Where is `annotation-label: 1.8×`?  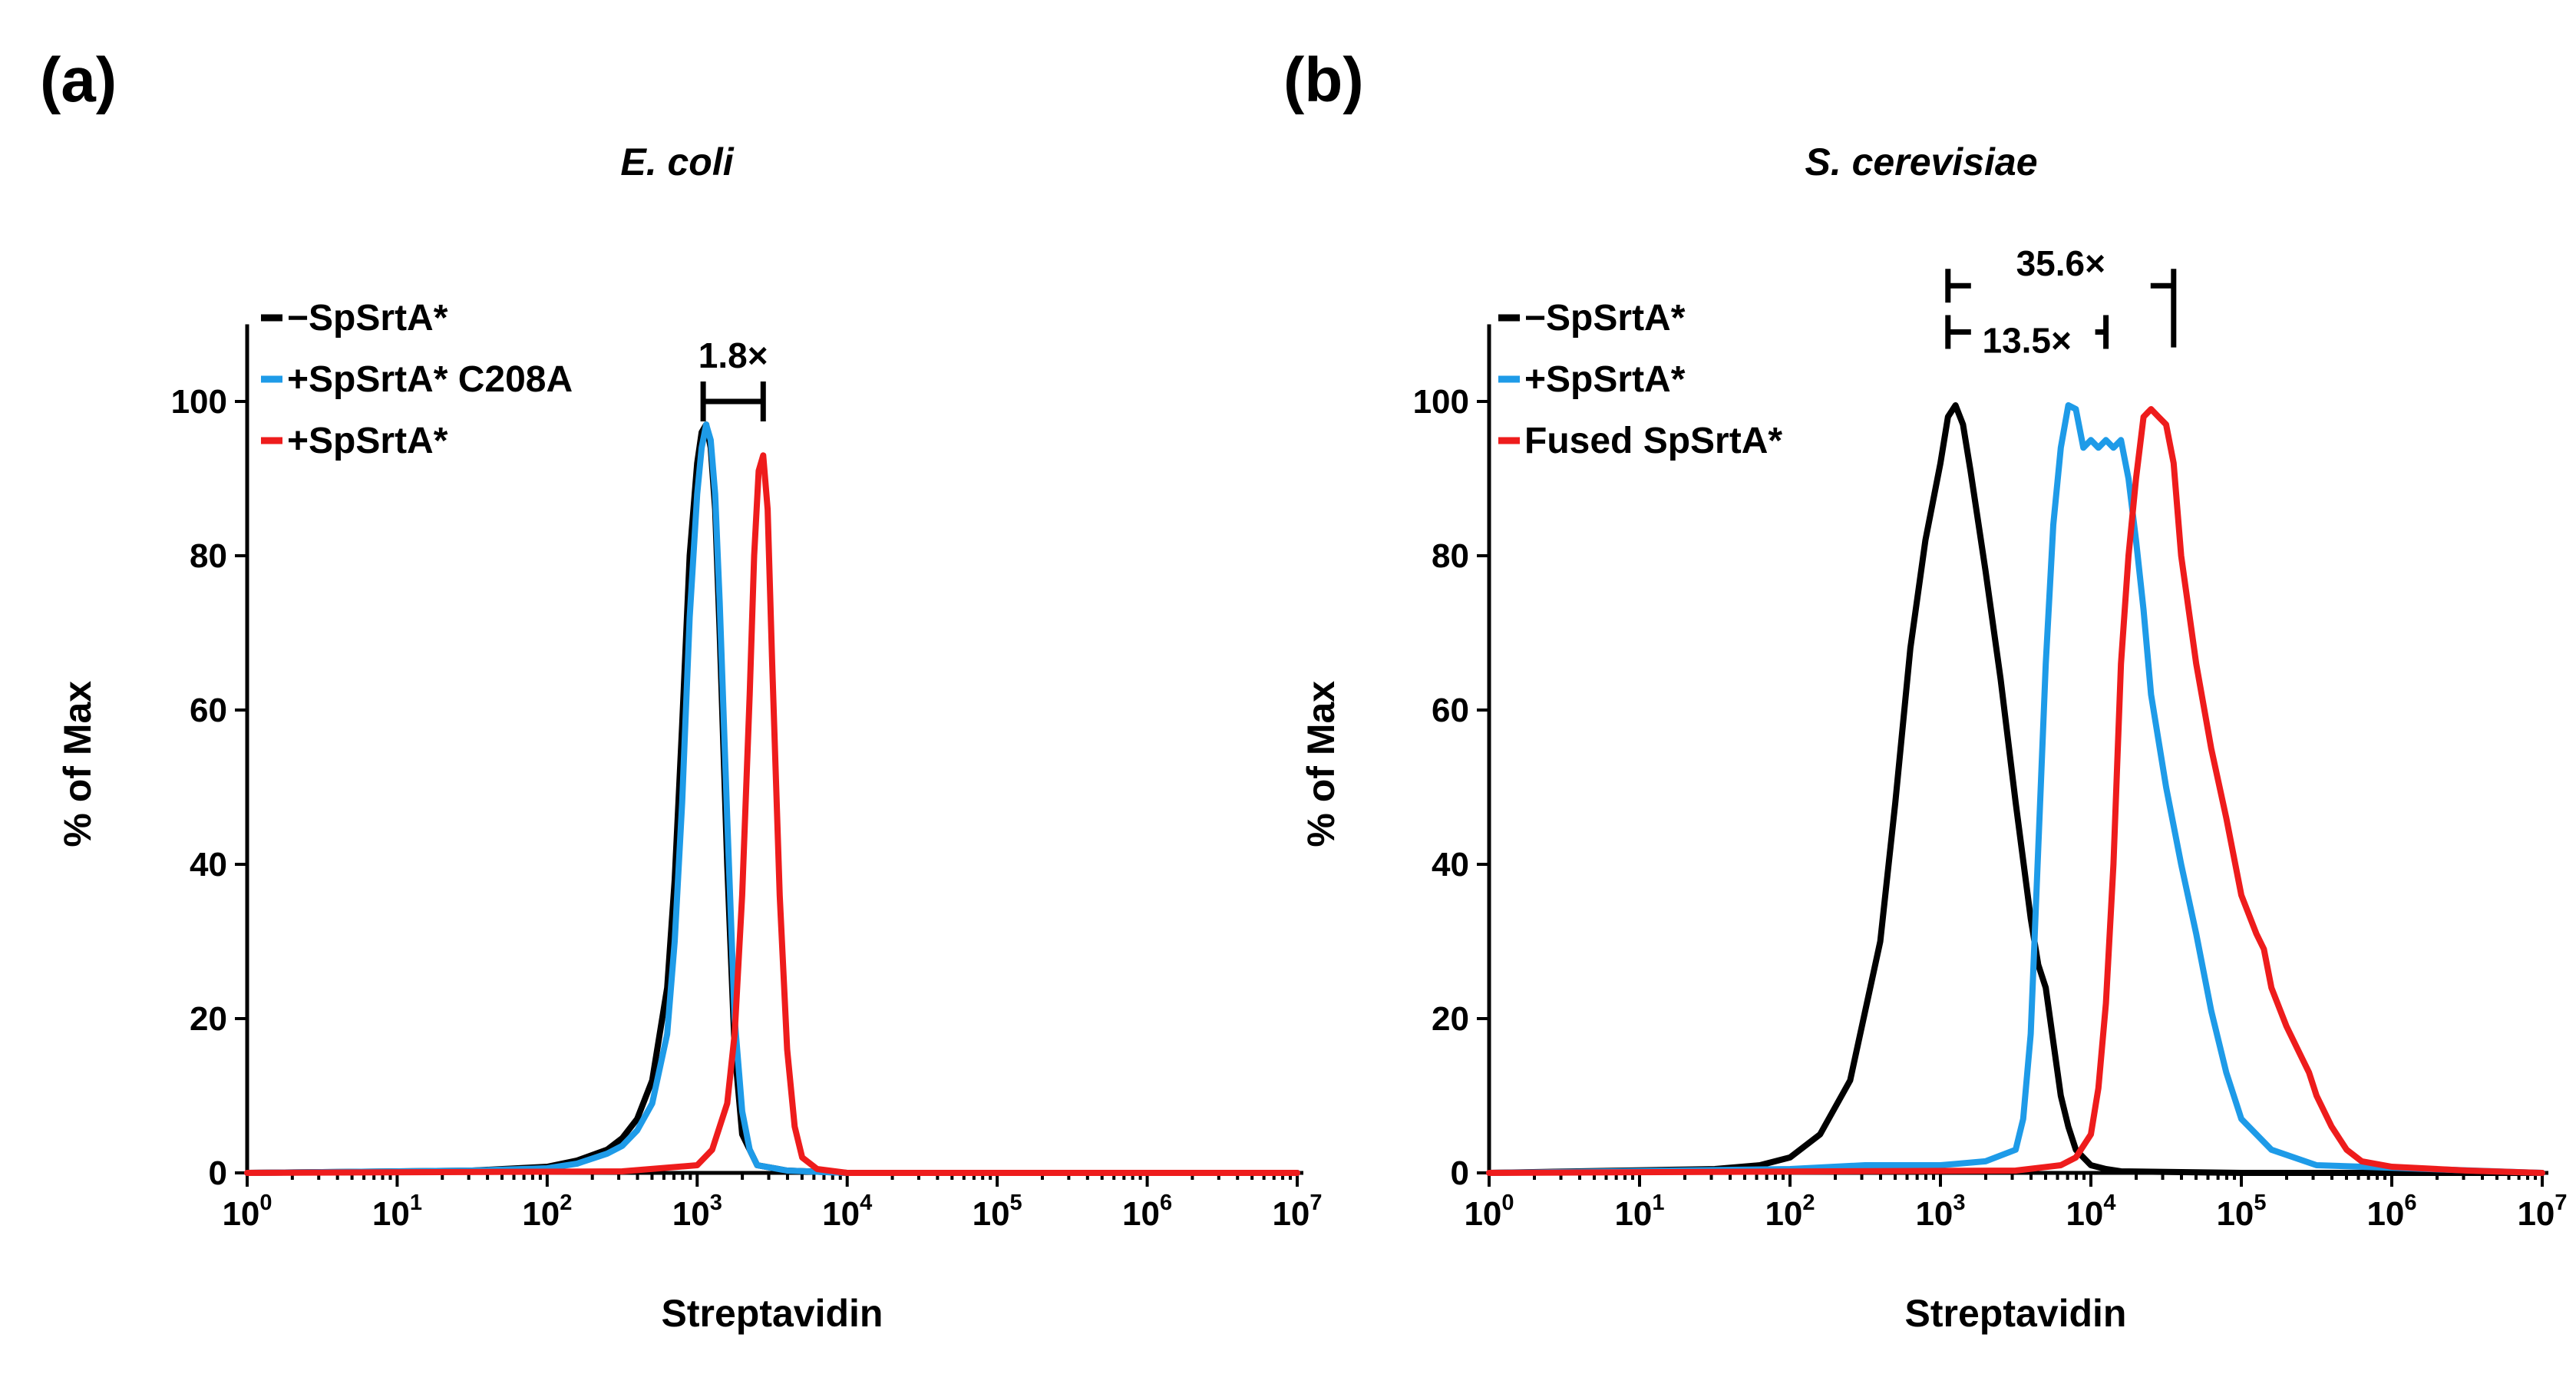 annotation-label: 1.8× is located at coordinates (733, 355).